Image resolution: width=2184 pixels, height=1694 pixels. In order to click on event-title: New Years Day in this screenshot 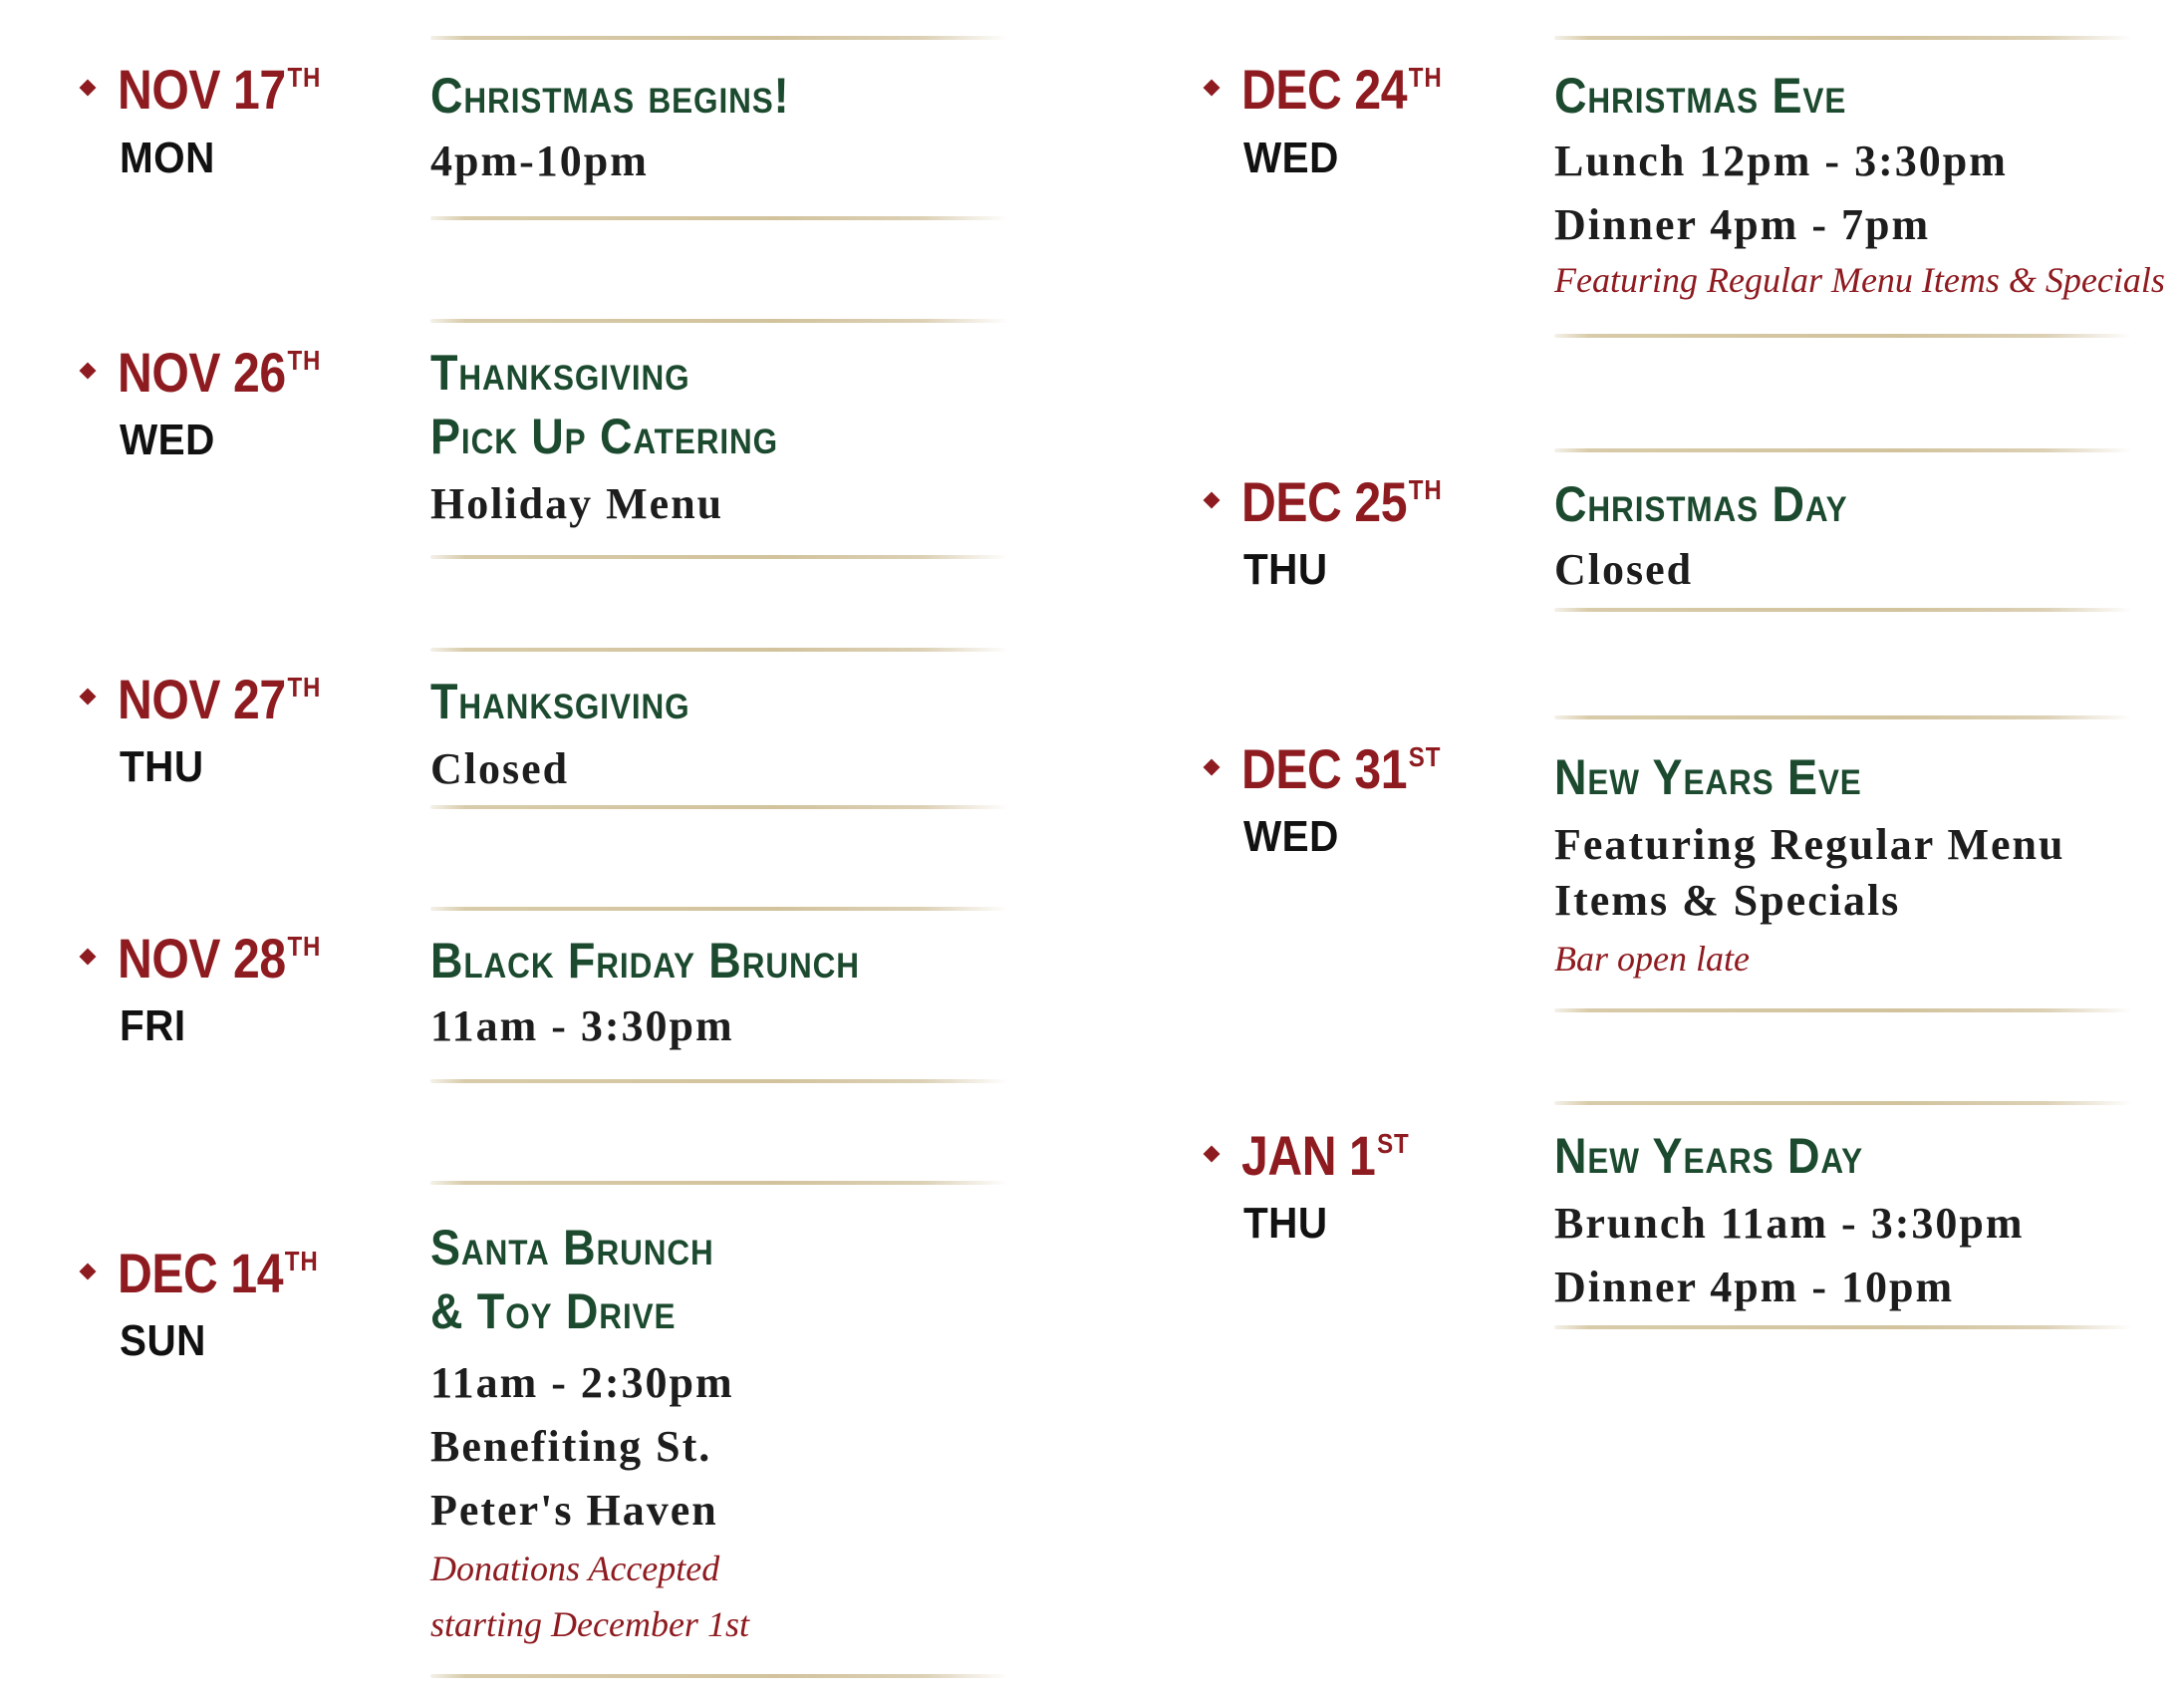, I will do `click(1709, 1156)`.